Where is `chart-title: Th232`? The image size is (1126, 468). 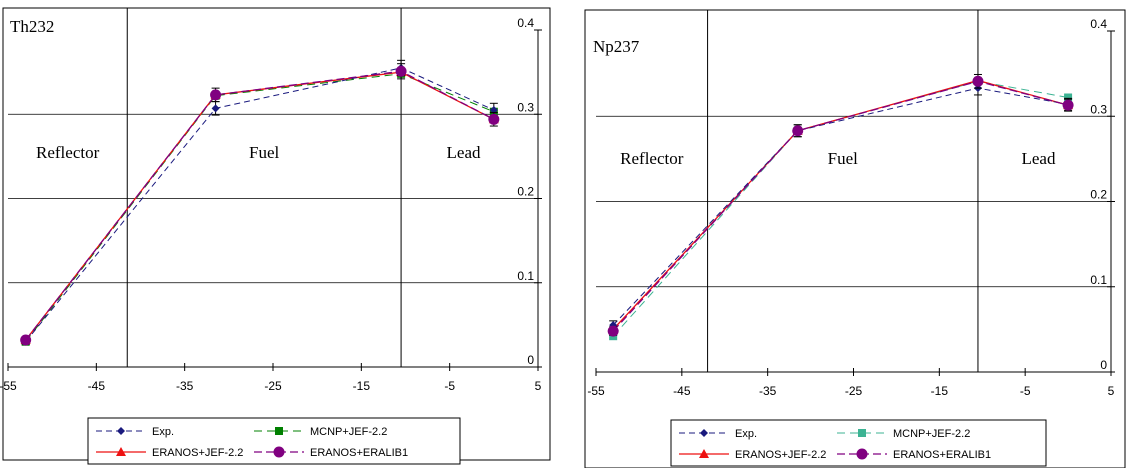
chart-title: Th232 is located at coordinates (32, 26).